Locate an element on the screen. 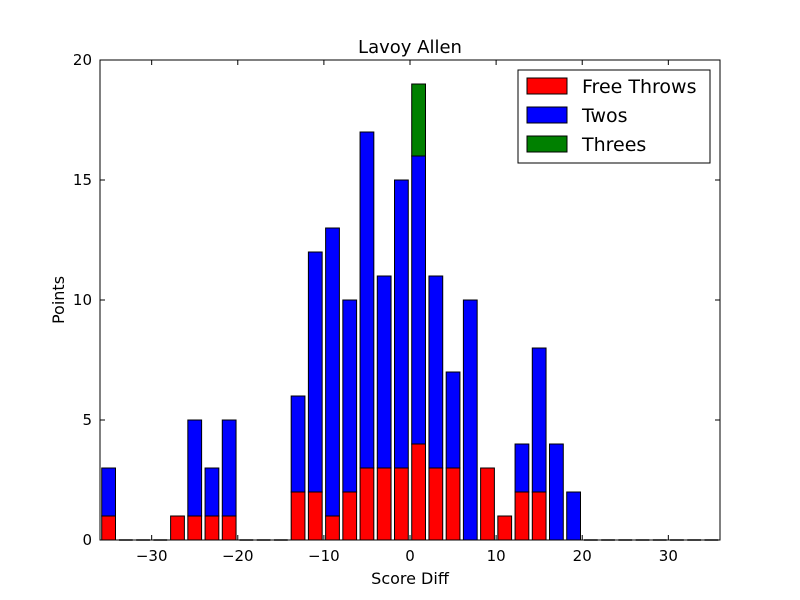 Image resolution: width=800 pixels, height=600 pixels. legend-swatch-threes is located at coordinates (547, 144).